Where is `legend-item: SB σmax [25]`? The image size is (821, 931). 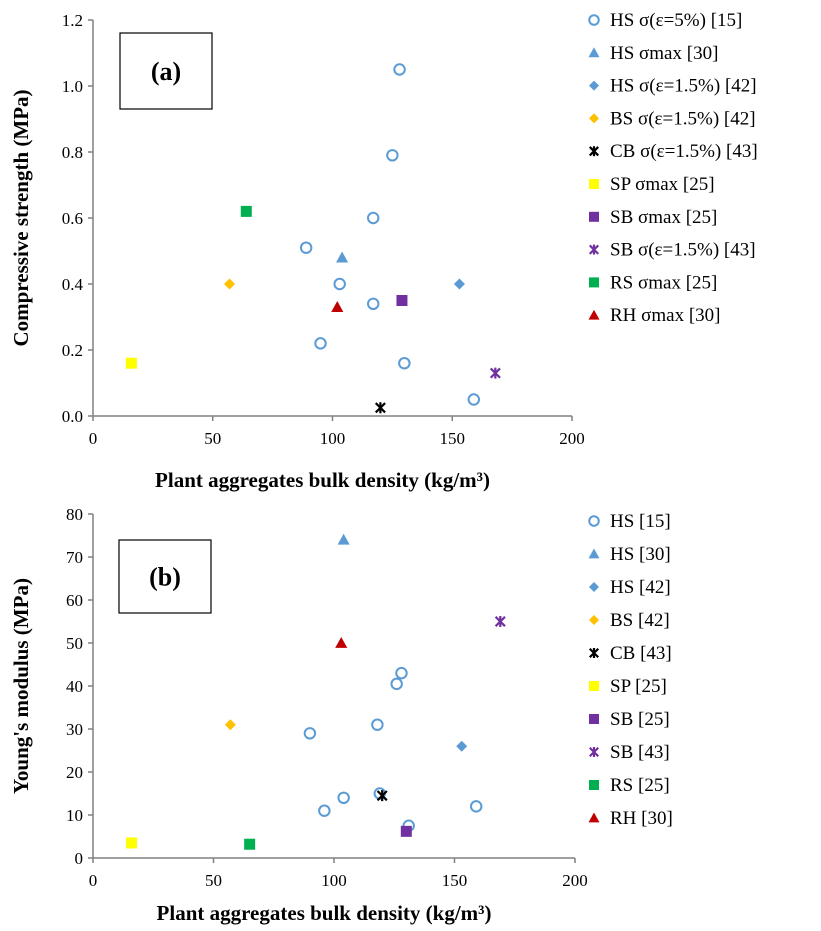 legend-item: SB σmax [25] is located at coordinates (653, 217).